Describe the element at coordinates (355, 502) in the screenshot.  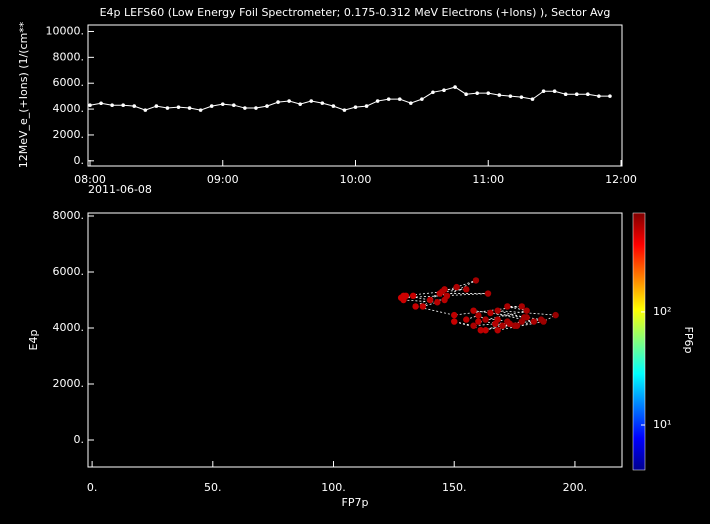
I see `x-axis-label: FP7p` at that location.